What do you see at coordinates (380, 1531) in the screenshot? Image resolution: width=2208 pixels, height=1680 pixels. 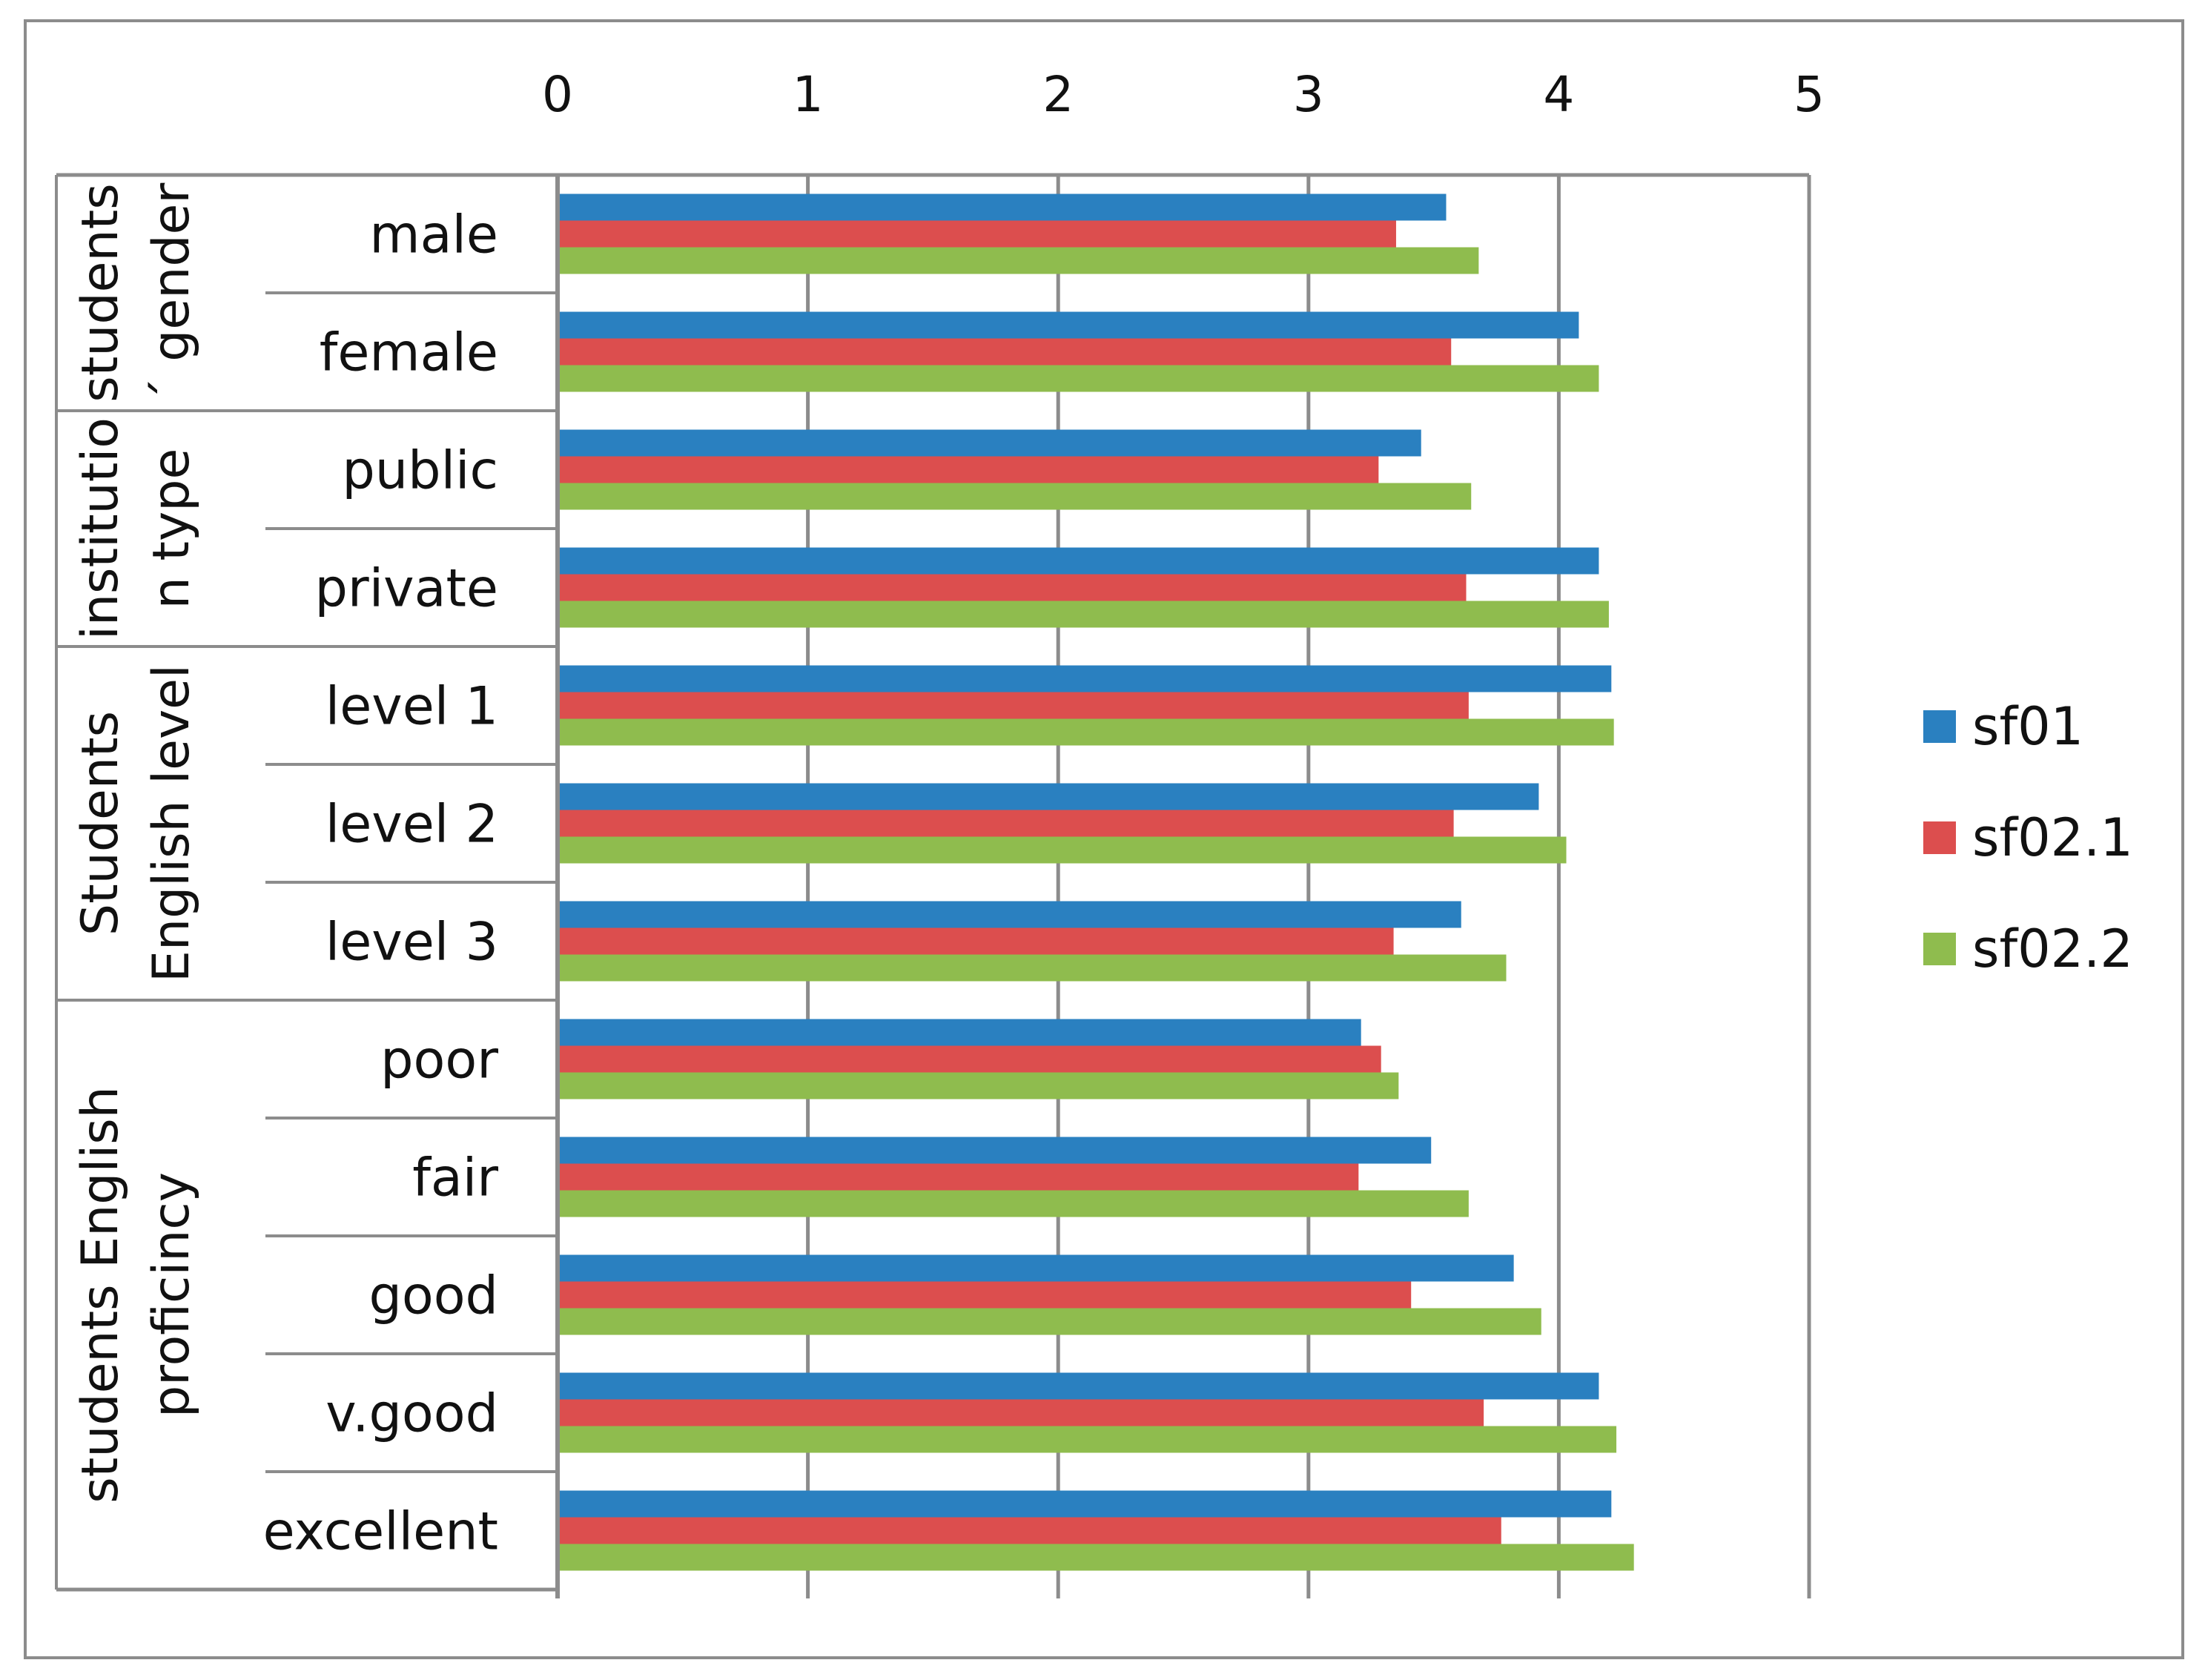 I see `category-label: excellent` at bounding box center [380, 1531].